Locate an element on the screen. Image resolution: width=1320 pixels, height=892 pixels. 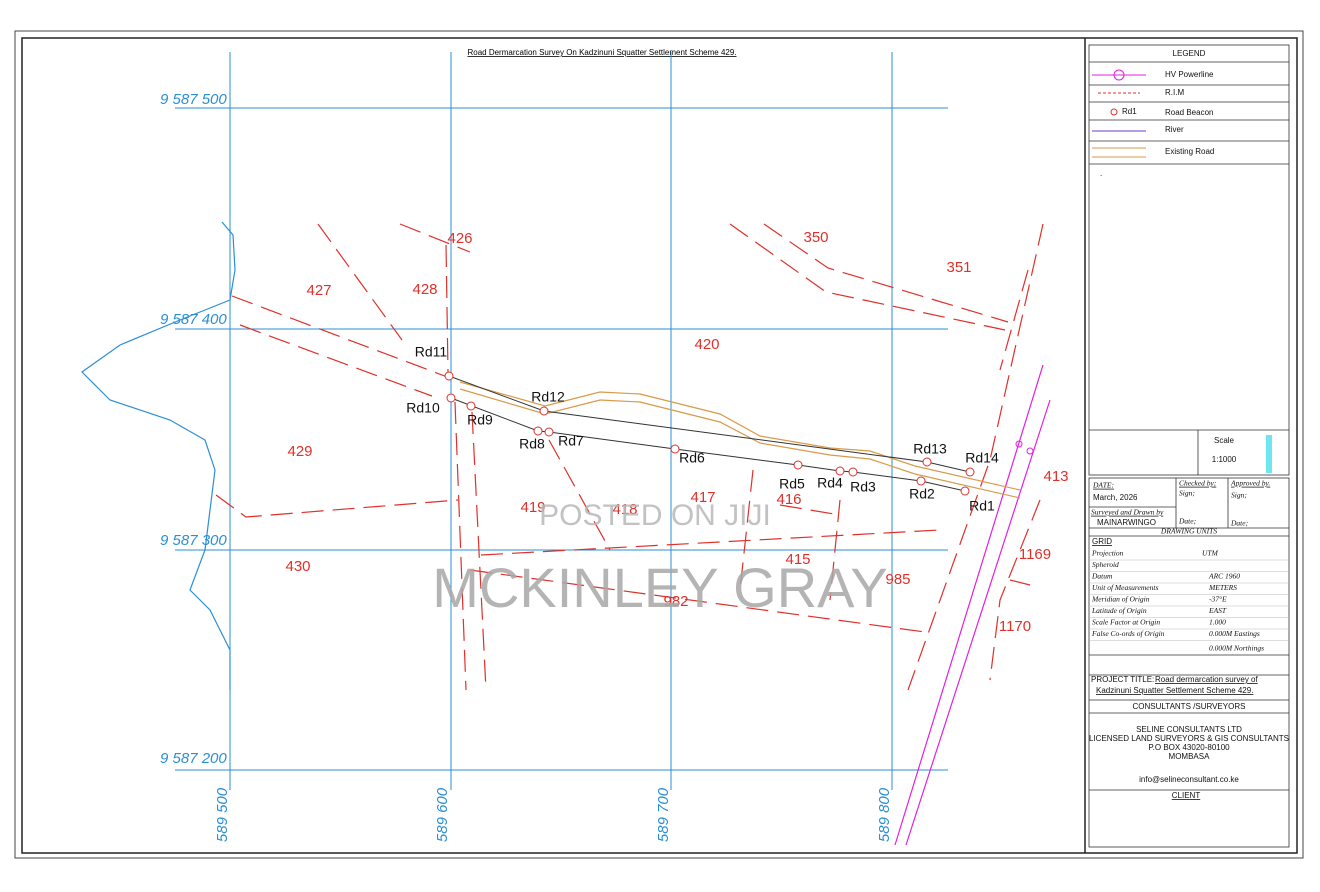
grid-value: 0.000M Eastings is located at coordinates (1234, 633).